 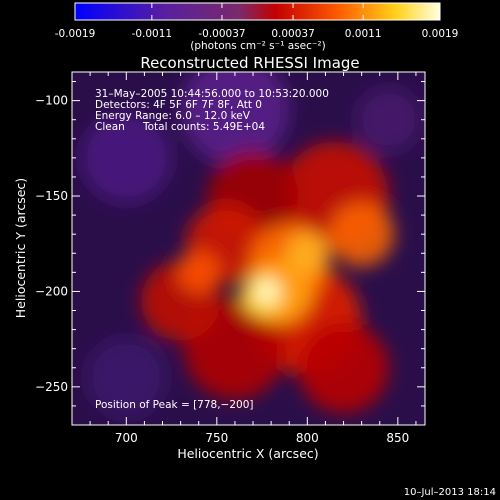 What do you see at coordinates (440, 34) in the screenshot?
I see `colorbar-tick-label: 0.0019` at bounding box center [440, 34].